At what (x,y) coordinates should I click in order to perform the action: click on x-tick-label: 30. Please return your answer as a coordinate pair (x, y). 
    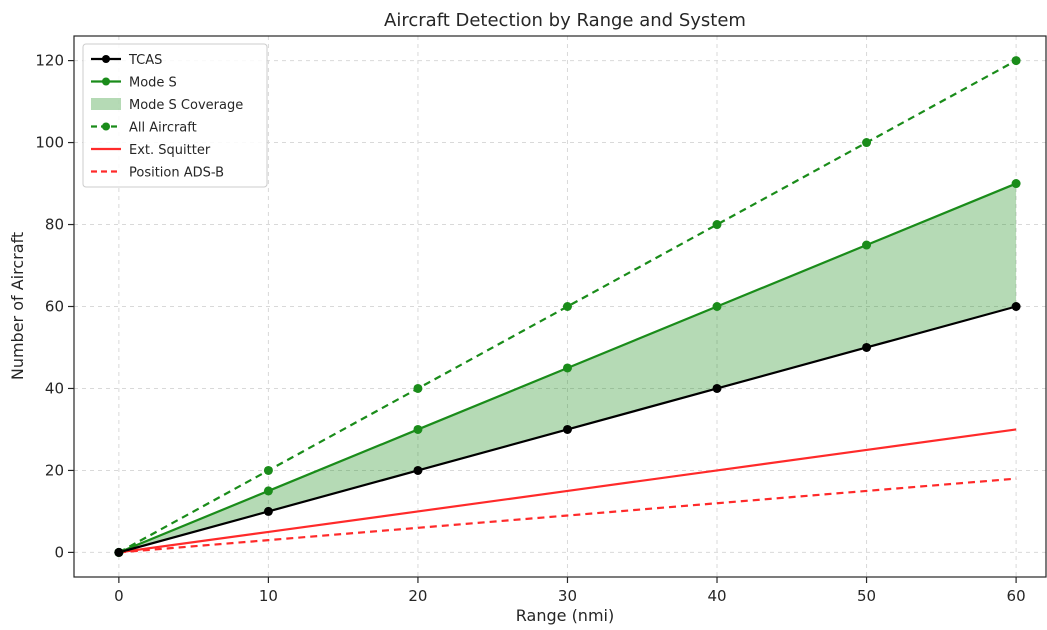
    Looking at the image, I should click on (567, 596).